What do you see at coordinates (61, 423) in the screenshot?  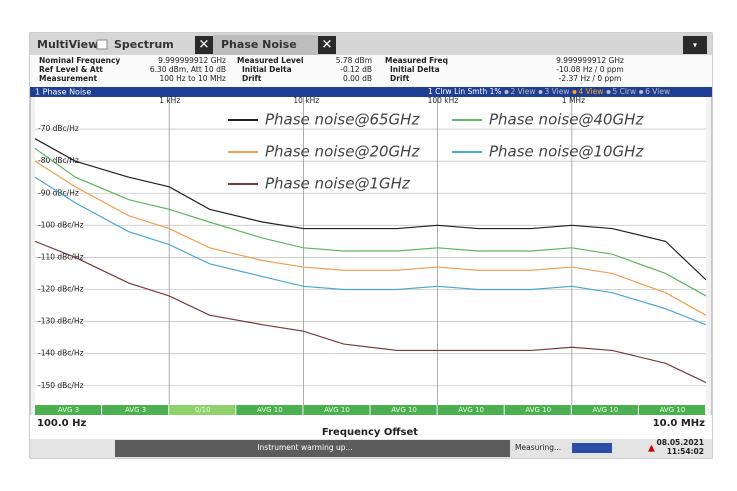 I see `start-label: 100.0 Hz` at bounding box center [61, 423].